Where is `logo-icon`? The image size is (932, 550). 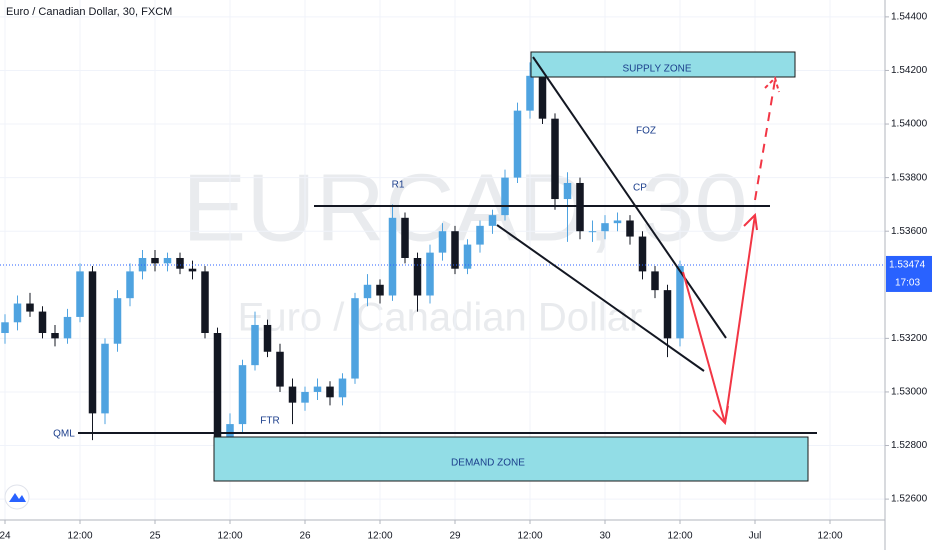
logo-icon is located at coordinates (17, 497).